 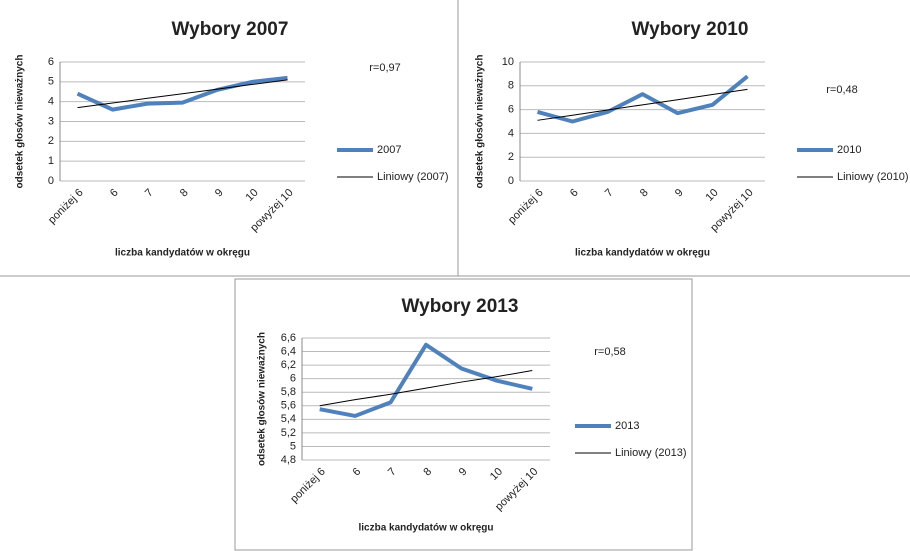 What do you see at coordinates (651, 453) in the screenshot?
I see `legend-label: Liniowy (2013)` at bounding box center [651, 453].